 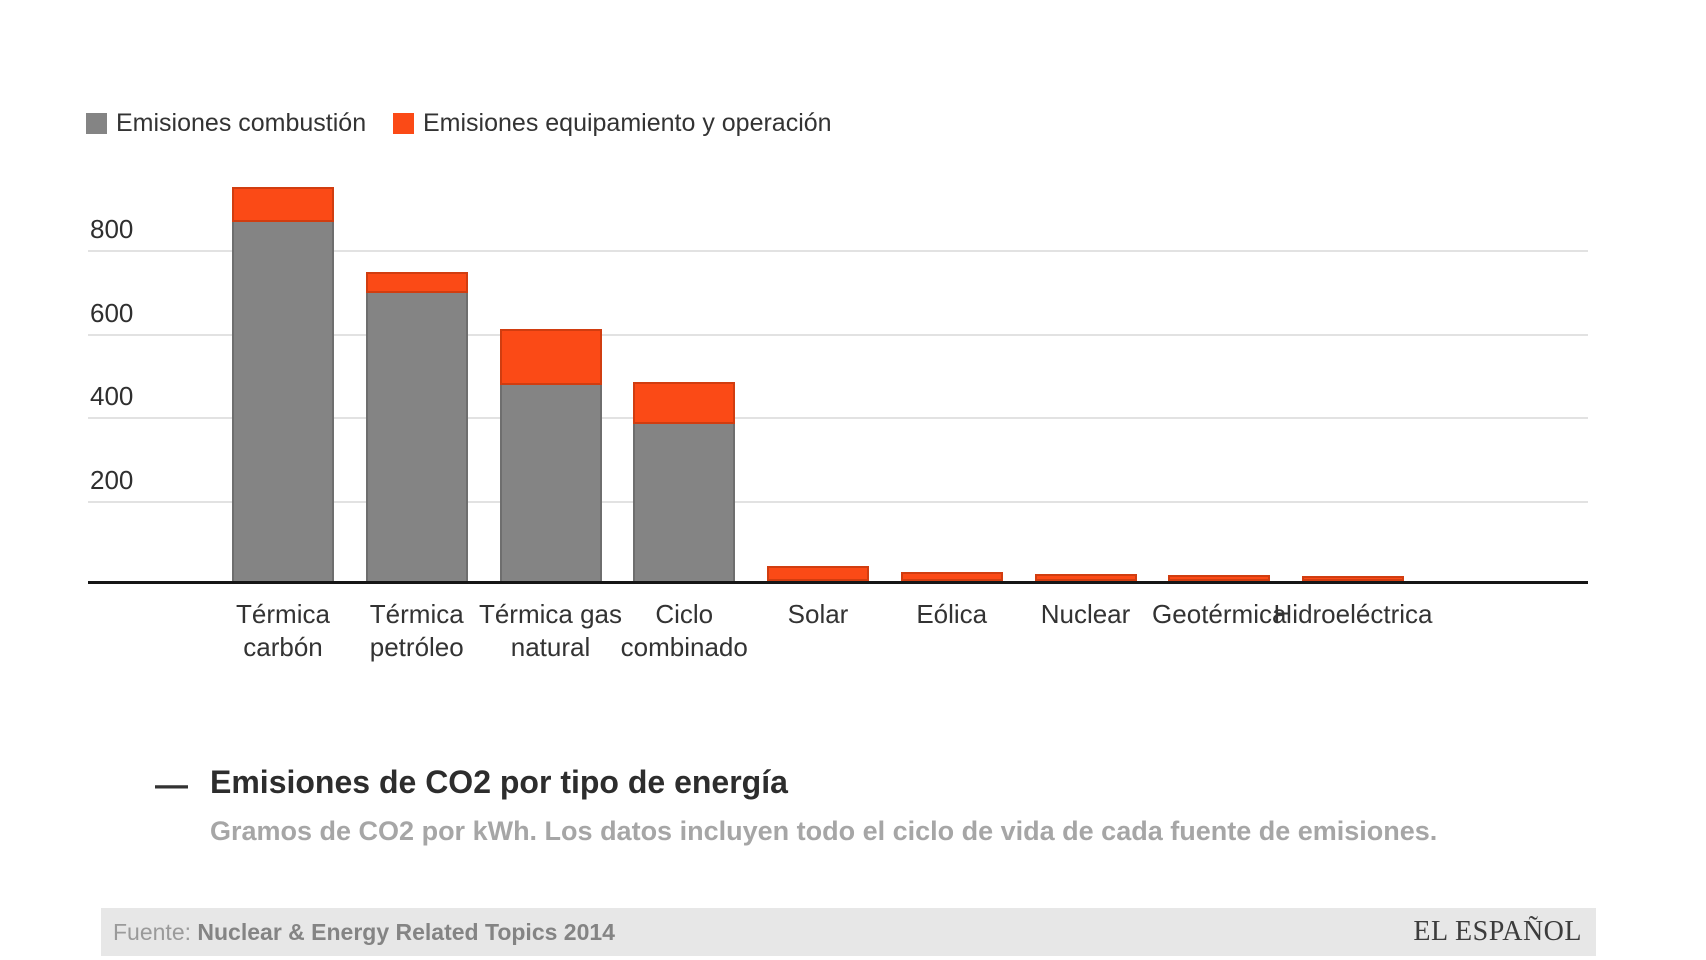 I want to click on y-tick-label-600: 600, so click(x=112, y=312).